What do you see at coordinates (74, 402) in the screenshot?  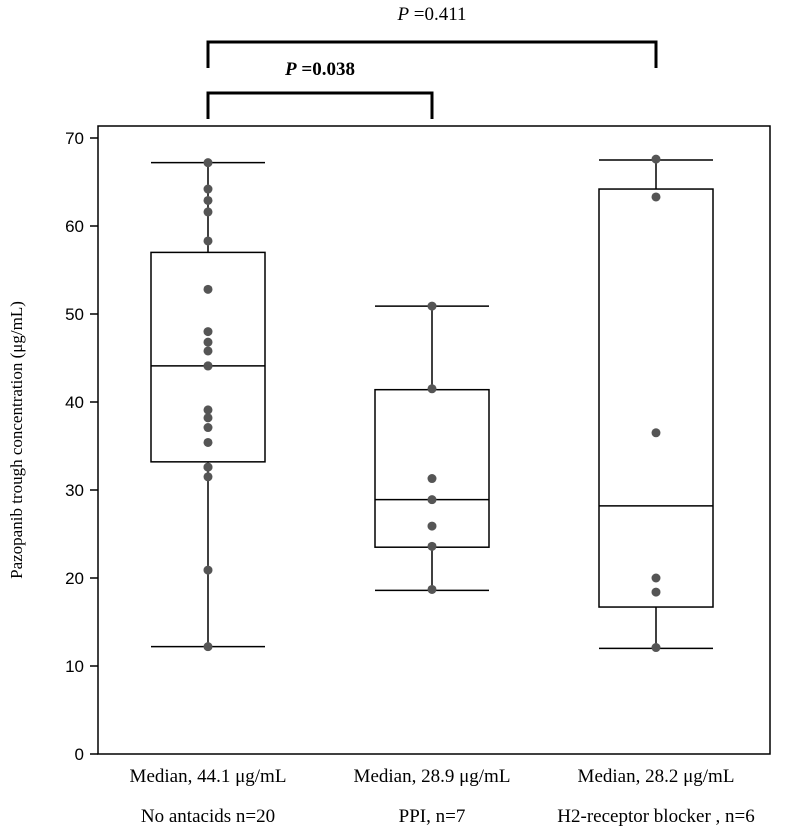 I see `y-tick-label: 40` at bounding box center [74, 402].